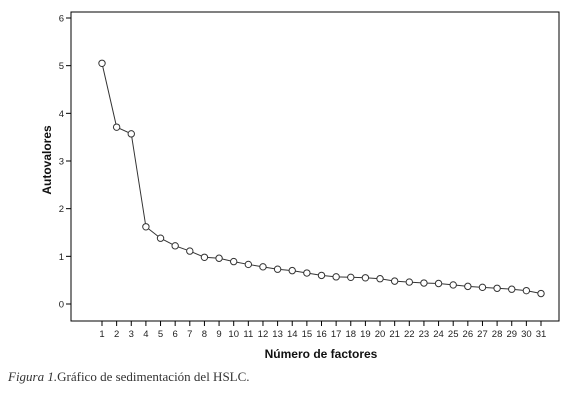  I want to click on x-tick-label: 27, so click(482, 334).